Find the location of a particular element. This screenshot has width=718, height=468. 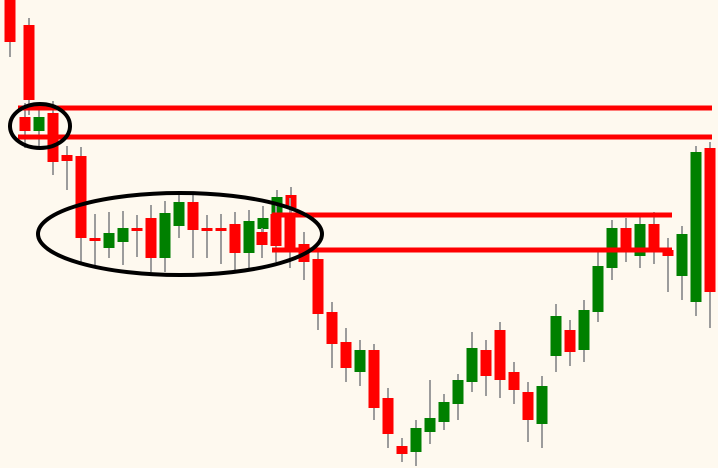

small-consolidation-highlight is located at coordinates (40, 126).